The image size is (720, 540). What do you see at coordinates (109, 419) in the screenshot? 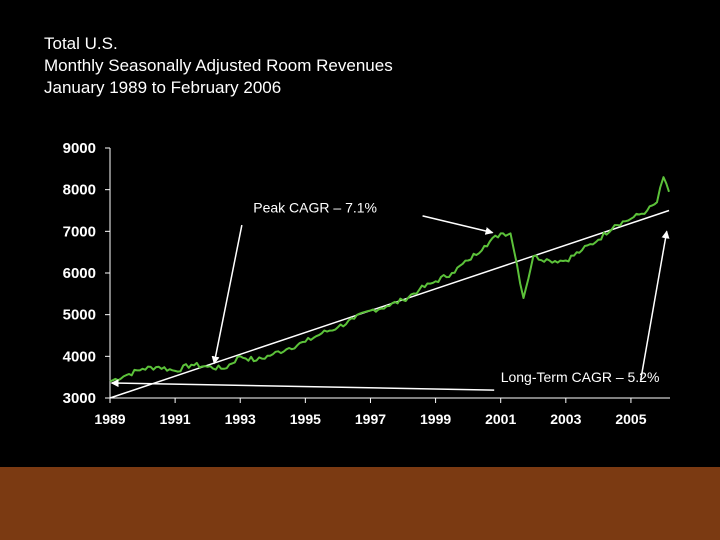
I see `x-tick-label: 1989` at bounding box center [109, 419].